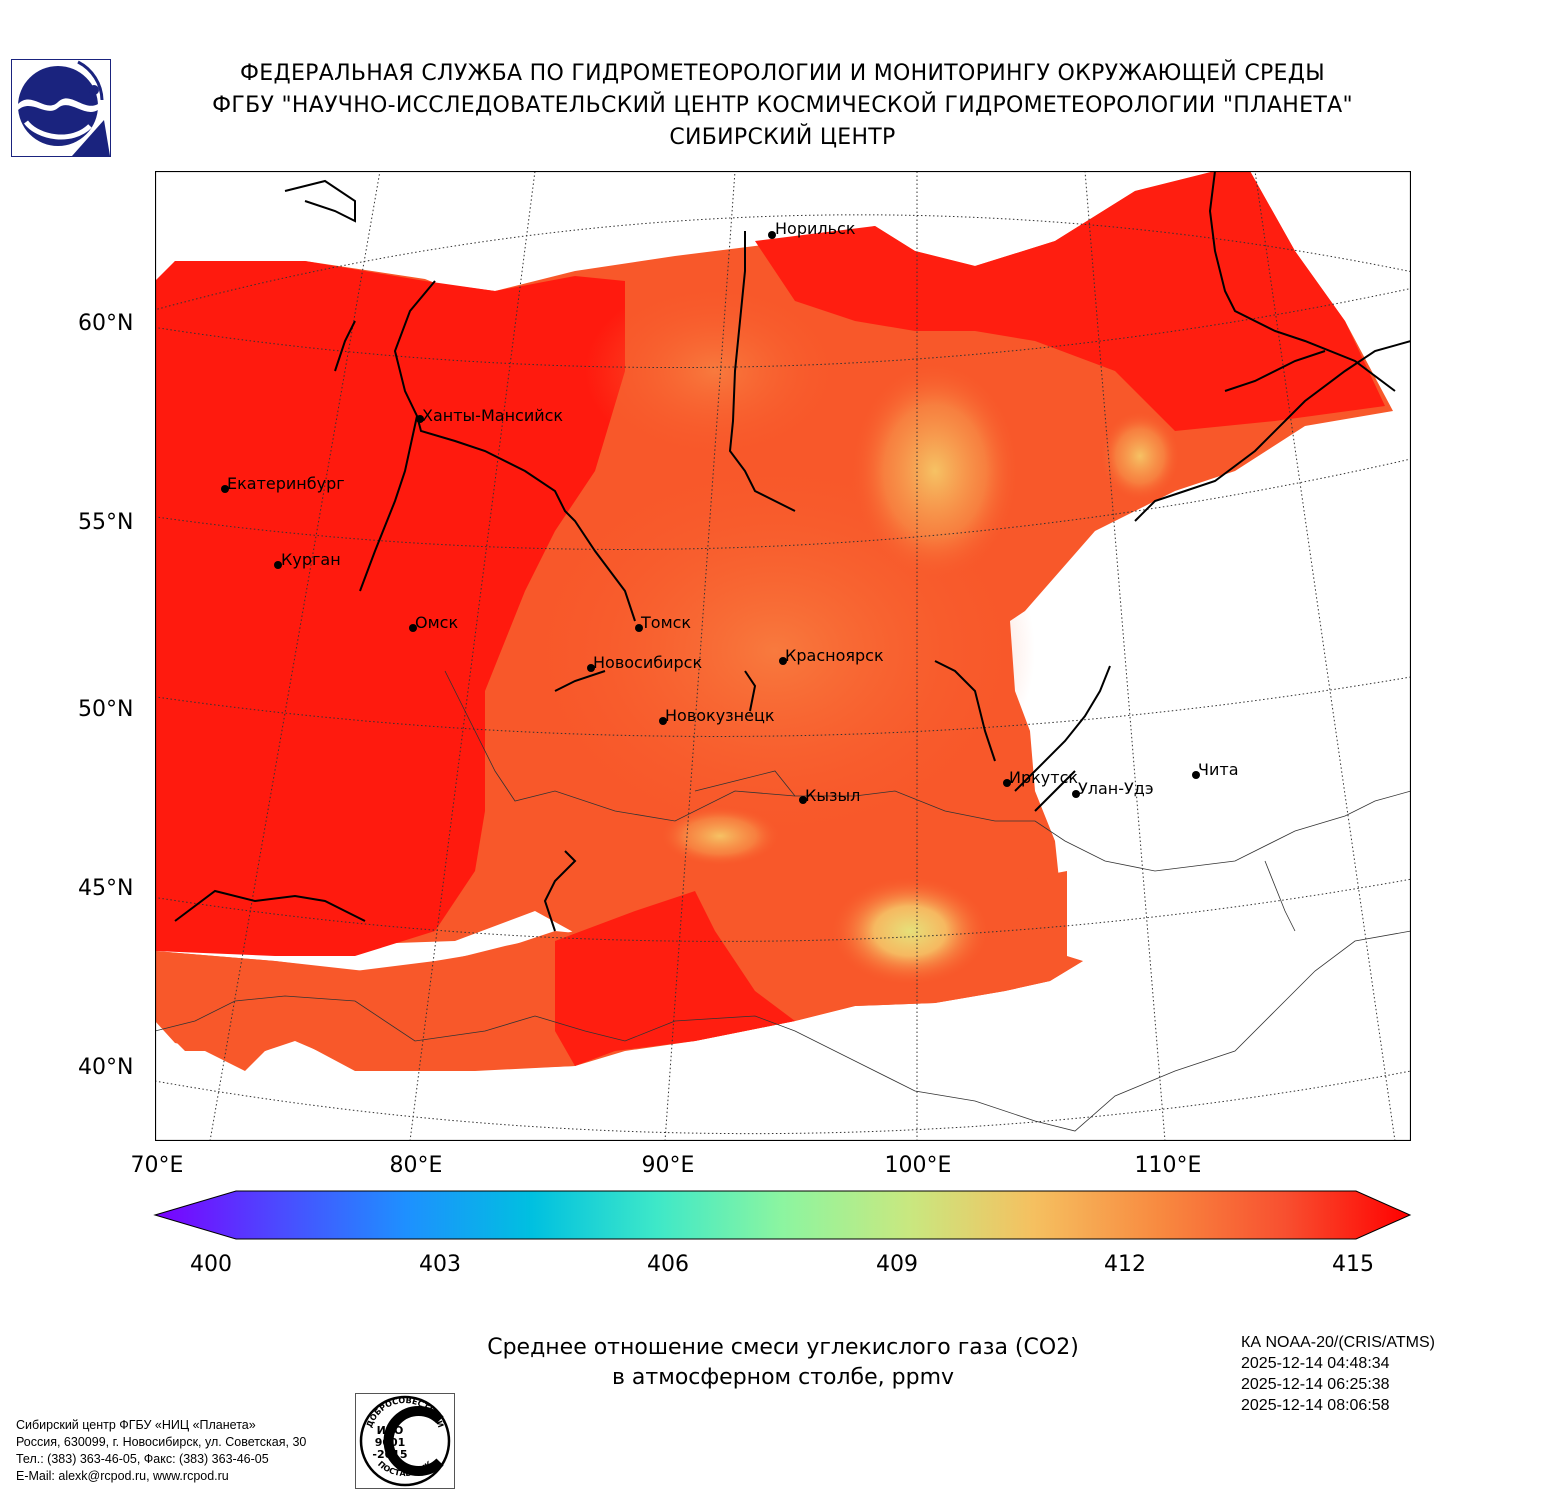  What do you see at coordinates (715, 371) in the screenshot?
I see `co2-field-mid-north` at bounding box center [715, 371].